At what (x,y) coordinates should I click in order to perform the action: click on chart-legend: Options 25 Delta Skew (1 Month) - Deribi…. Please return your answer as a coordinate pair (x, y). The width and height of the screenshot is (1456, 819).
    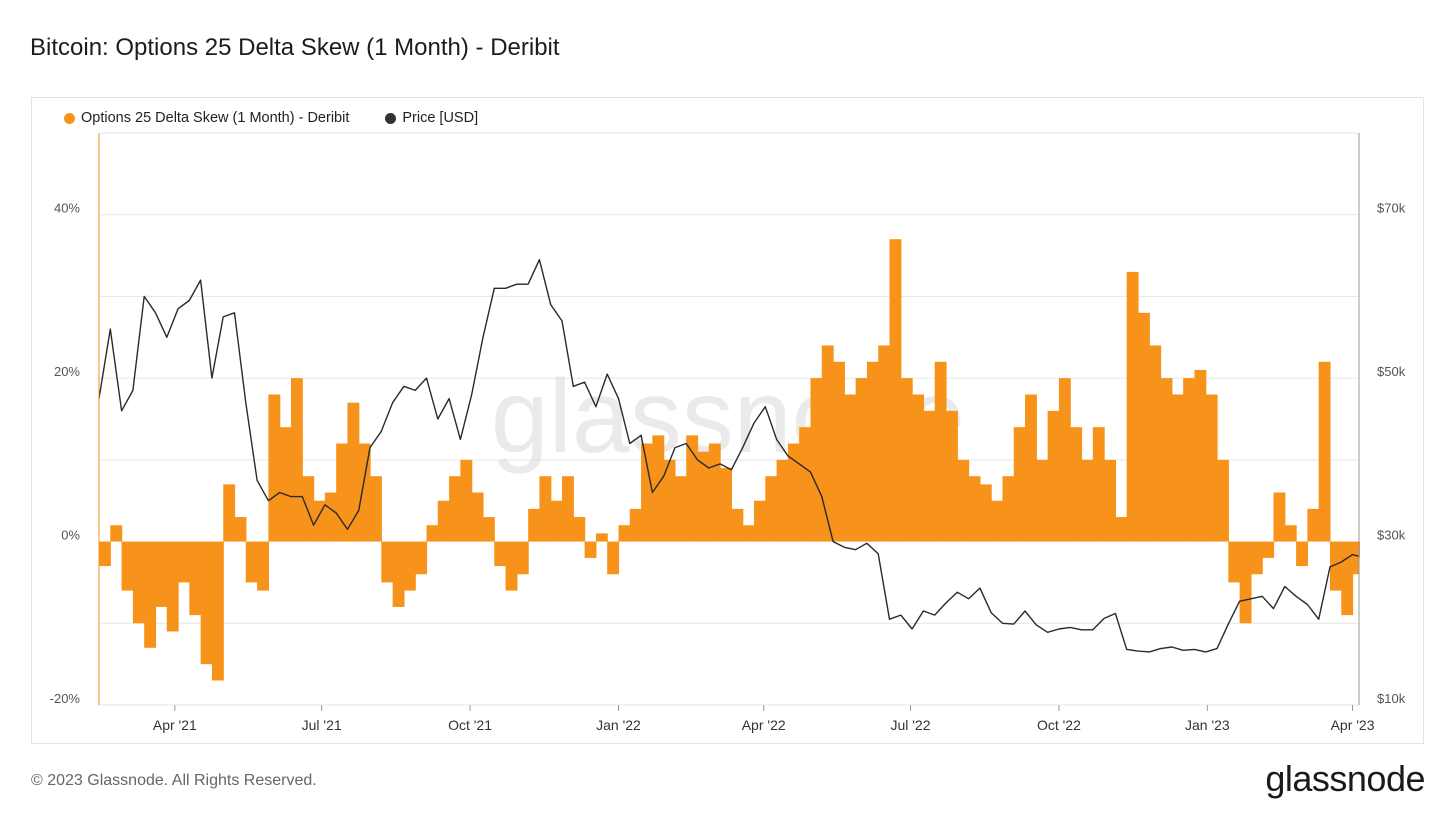
    Looking at the image, I should click on (271, 118).